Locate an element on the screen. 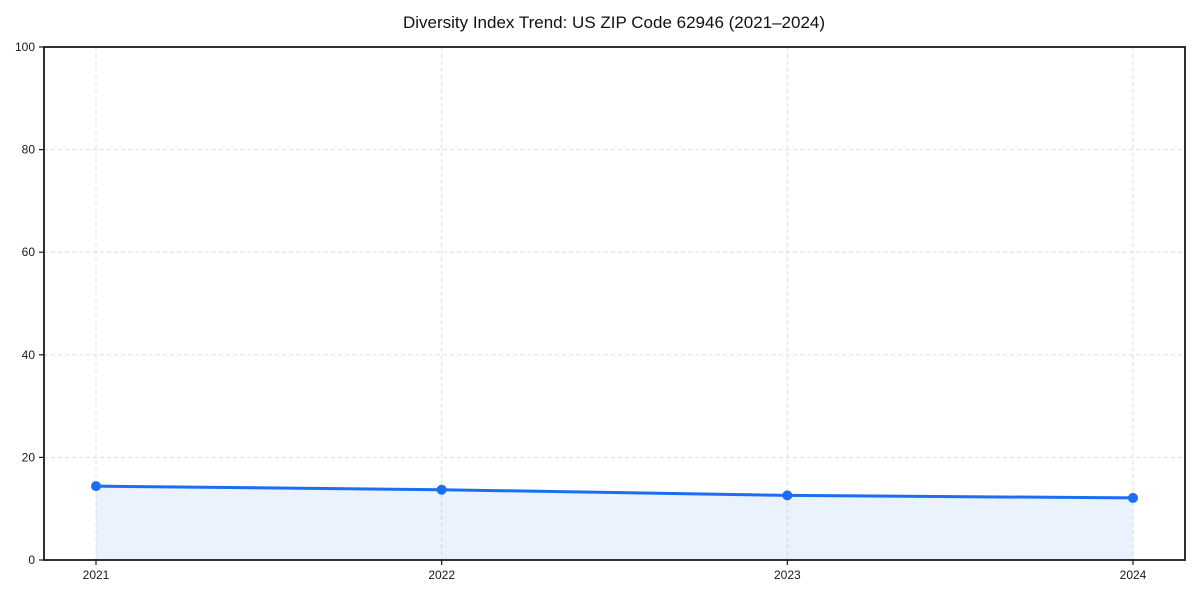 This screenshot has height=600, width=1200. data-points is located at coordinates (614, 492).